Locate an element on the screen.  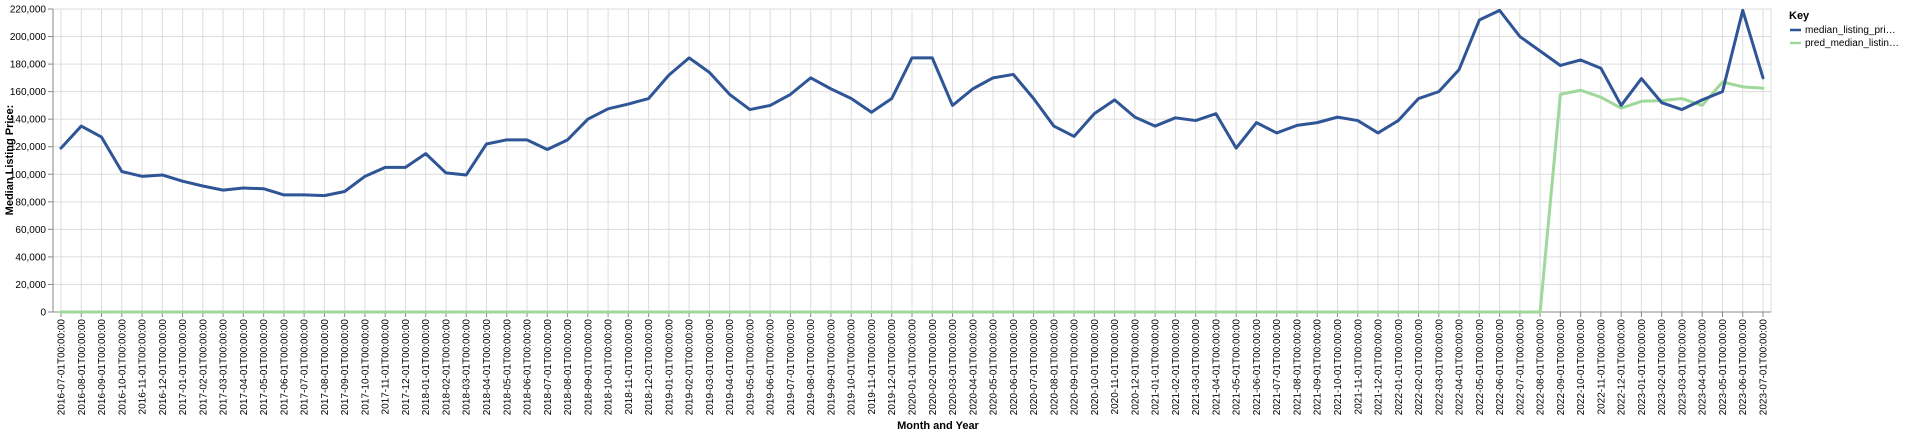
y-tick-label: 180,000 is located at coordinates (28, 65).